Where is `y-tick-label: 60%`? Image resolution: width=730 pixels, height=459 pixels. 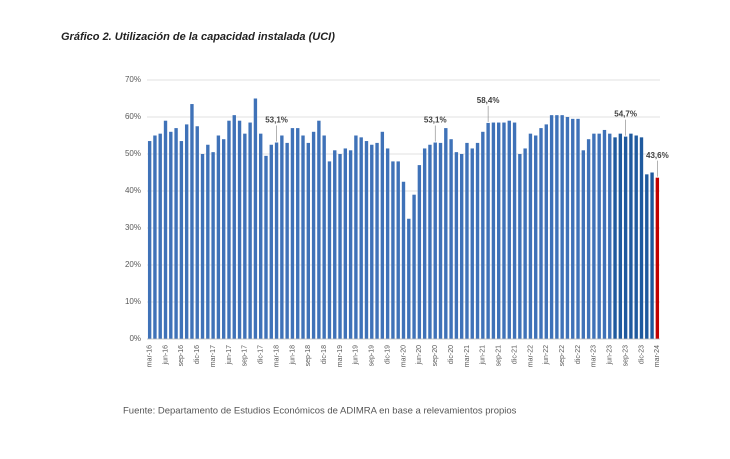
y-tick-label: 60% is located at coordinates (133, 116).